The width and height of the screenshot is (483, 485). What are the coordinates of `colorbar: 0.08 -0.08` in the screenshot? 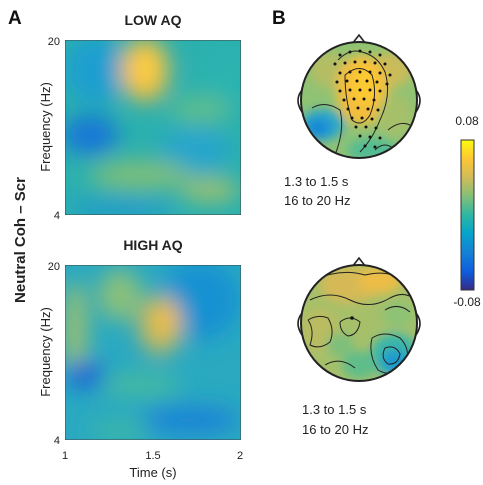 It's located at (467, 211).